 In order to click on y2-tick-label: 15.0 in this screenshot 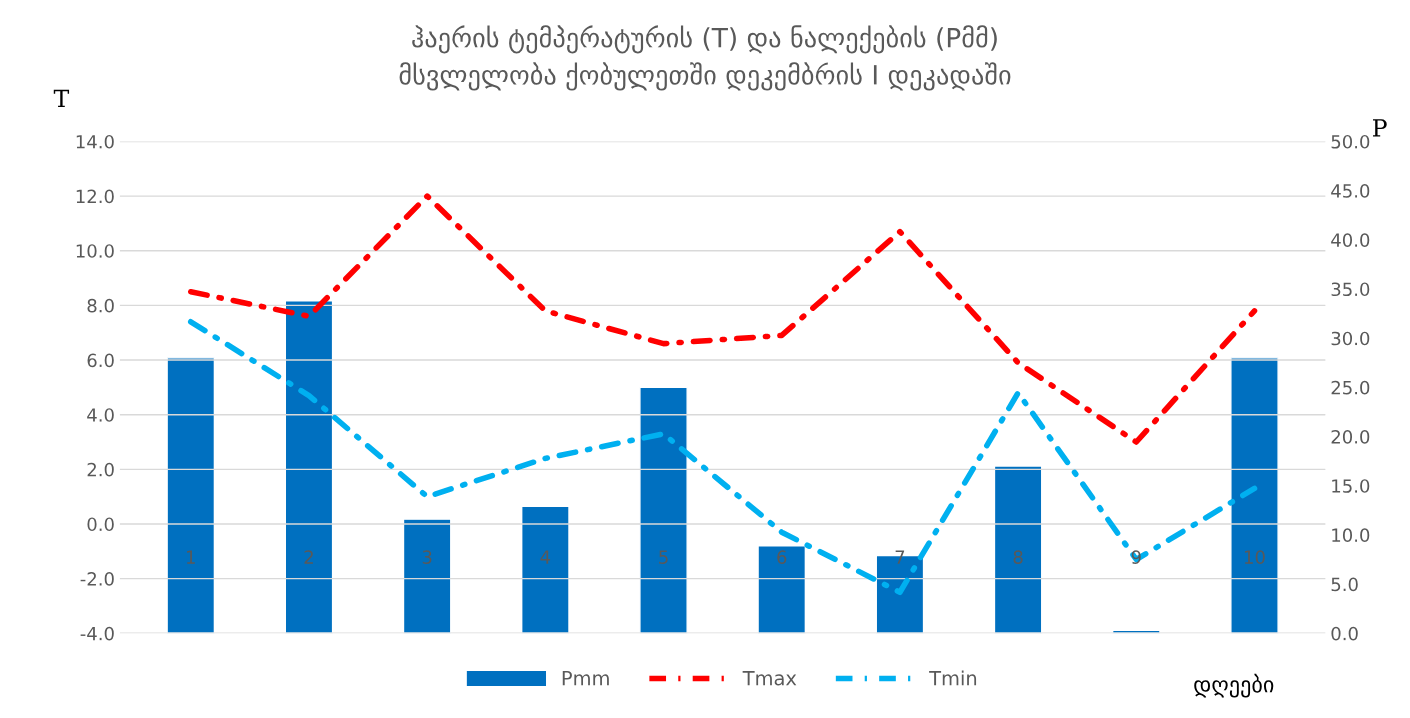, I will do `click(1351, 486)`.